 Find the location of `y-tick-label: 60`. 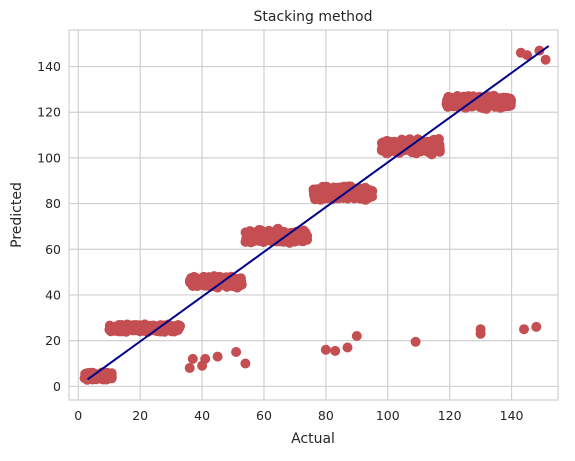

y-tick-label: 60 is located at coordinates (53, 249).